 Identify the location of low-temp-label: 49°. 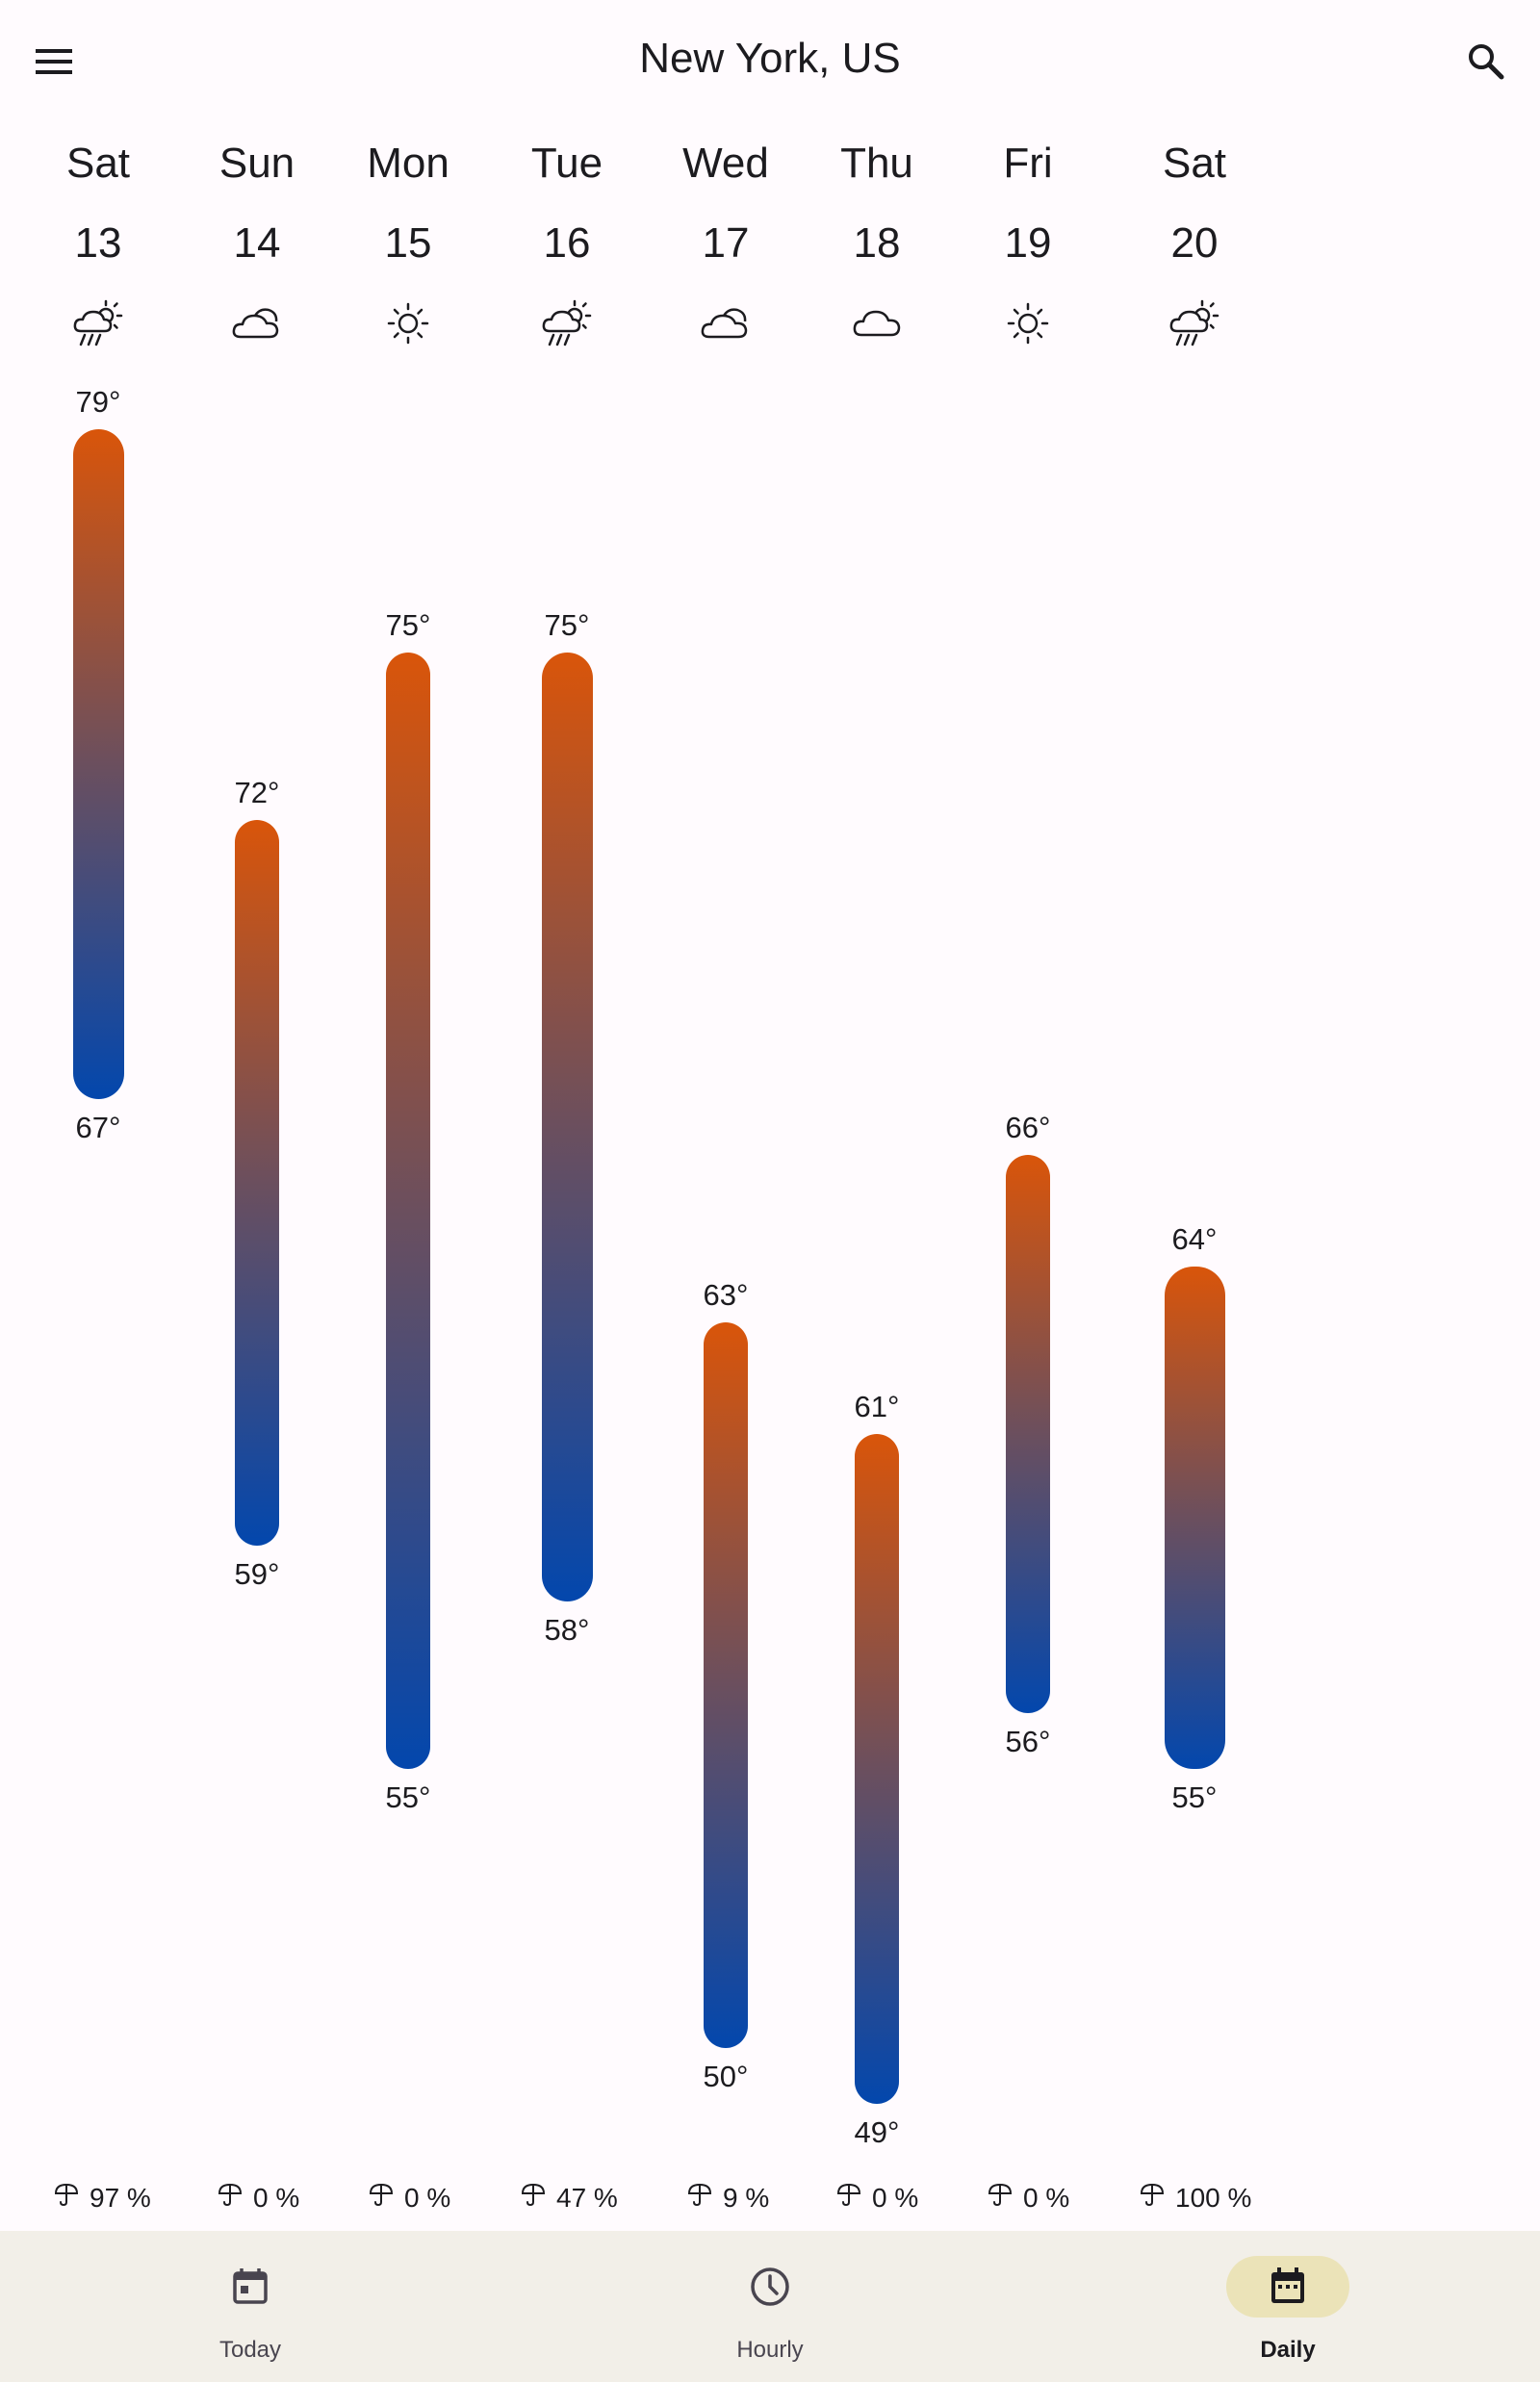
(877, 2132).